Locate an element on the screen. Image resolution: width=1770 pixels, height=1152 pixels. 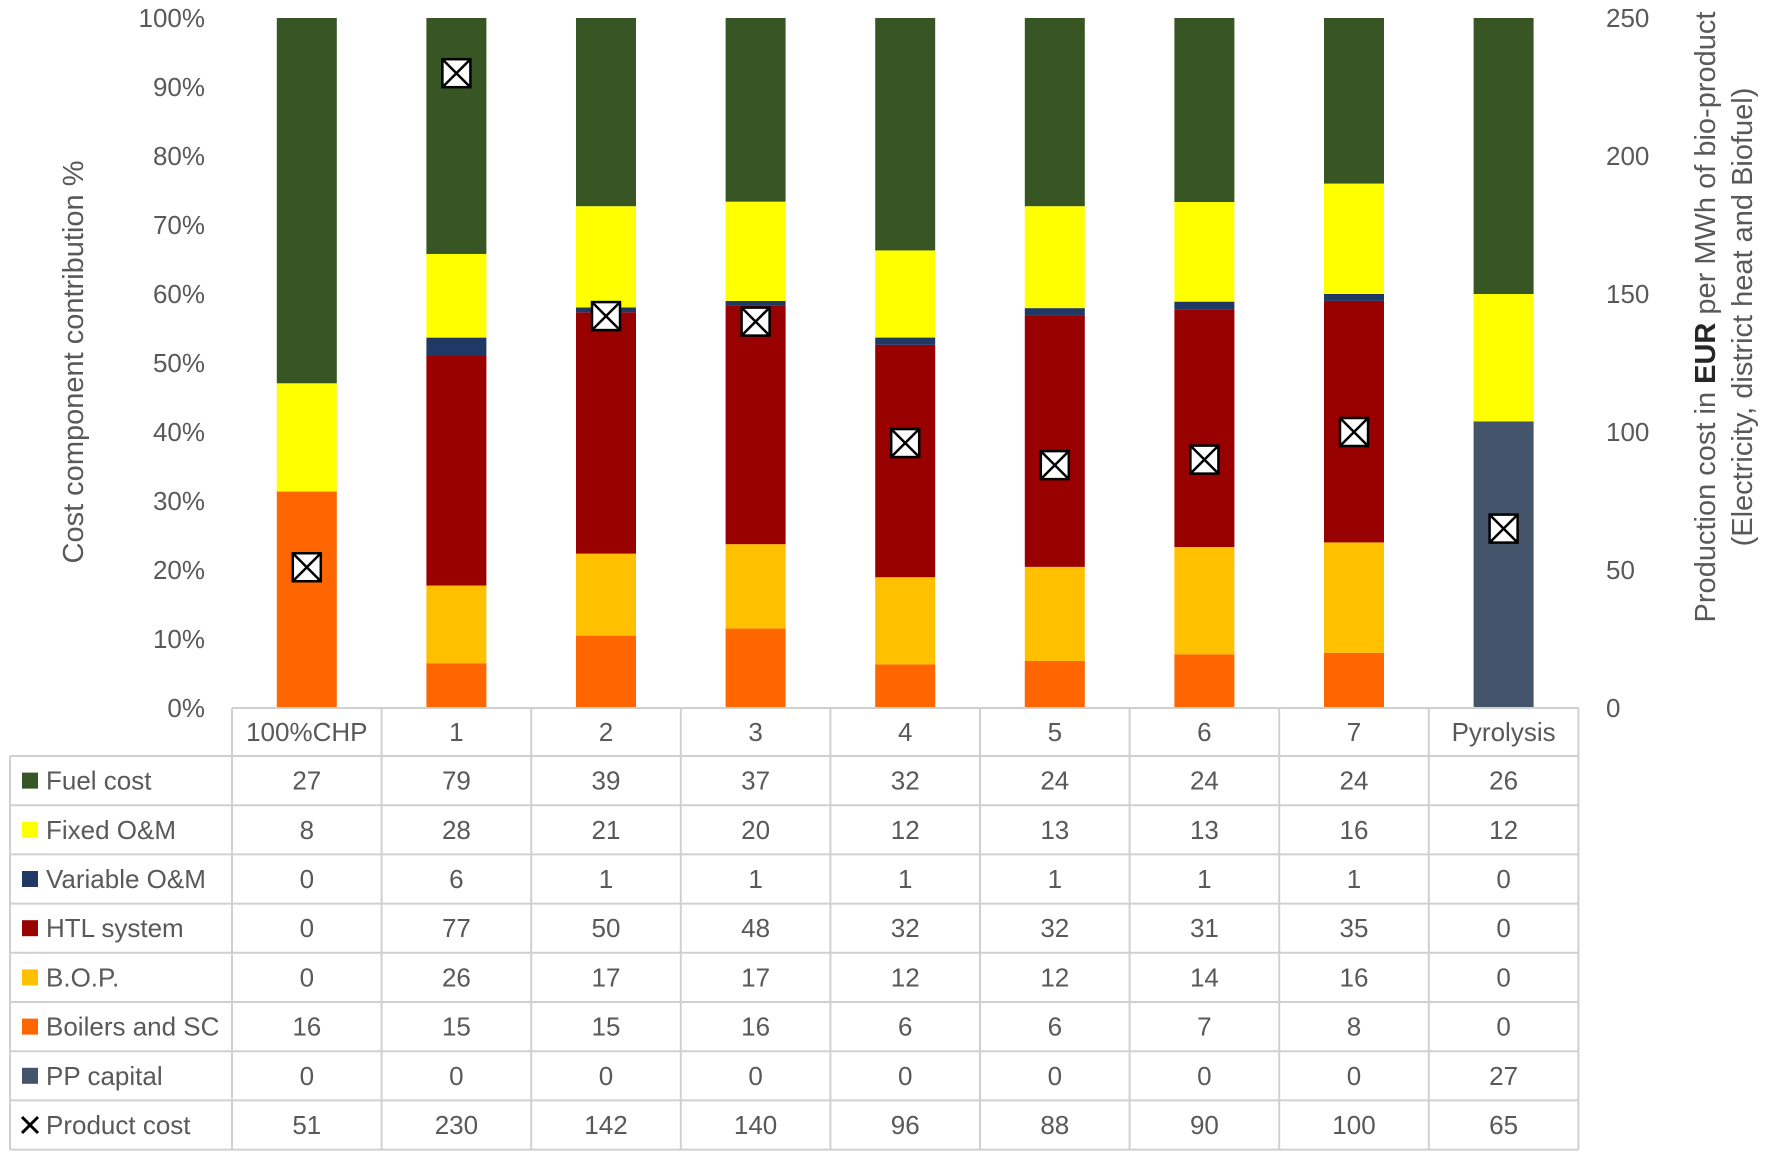
left-axis-ticks: 0% 10% 20% 30% 40% 50% 60% 70% 80% 90% 100% is located at coordinates (172, 363).